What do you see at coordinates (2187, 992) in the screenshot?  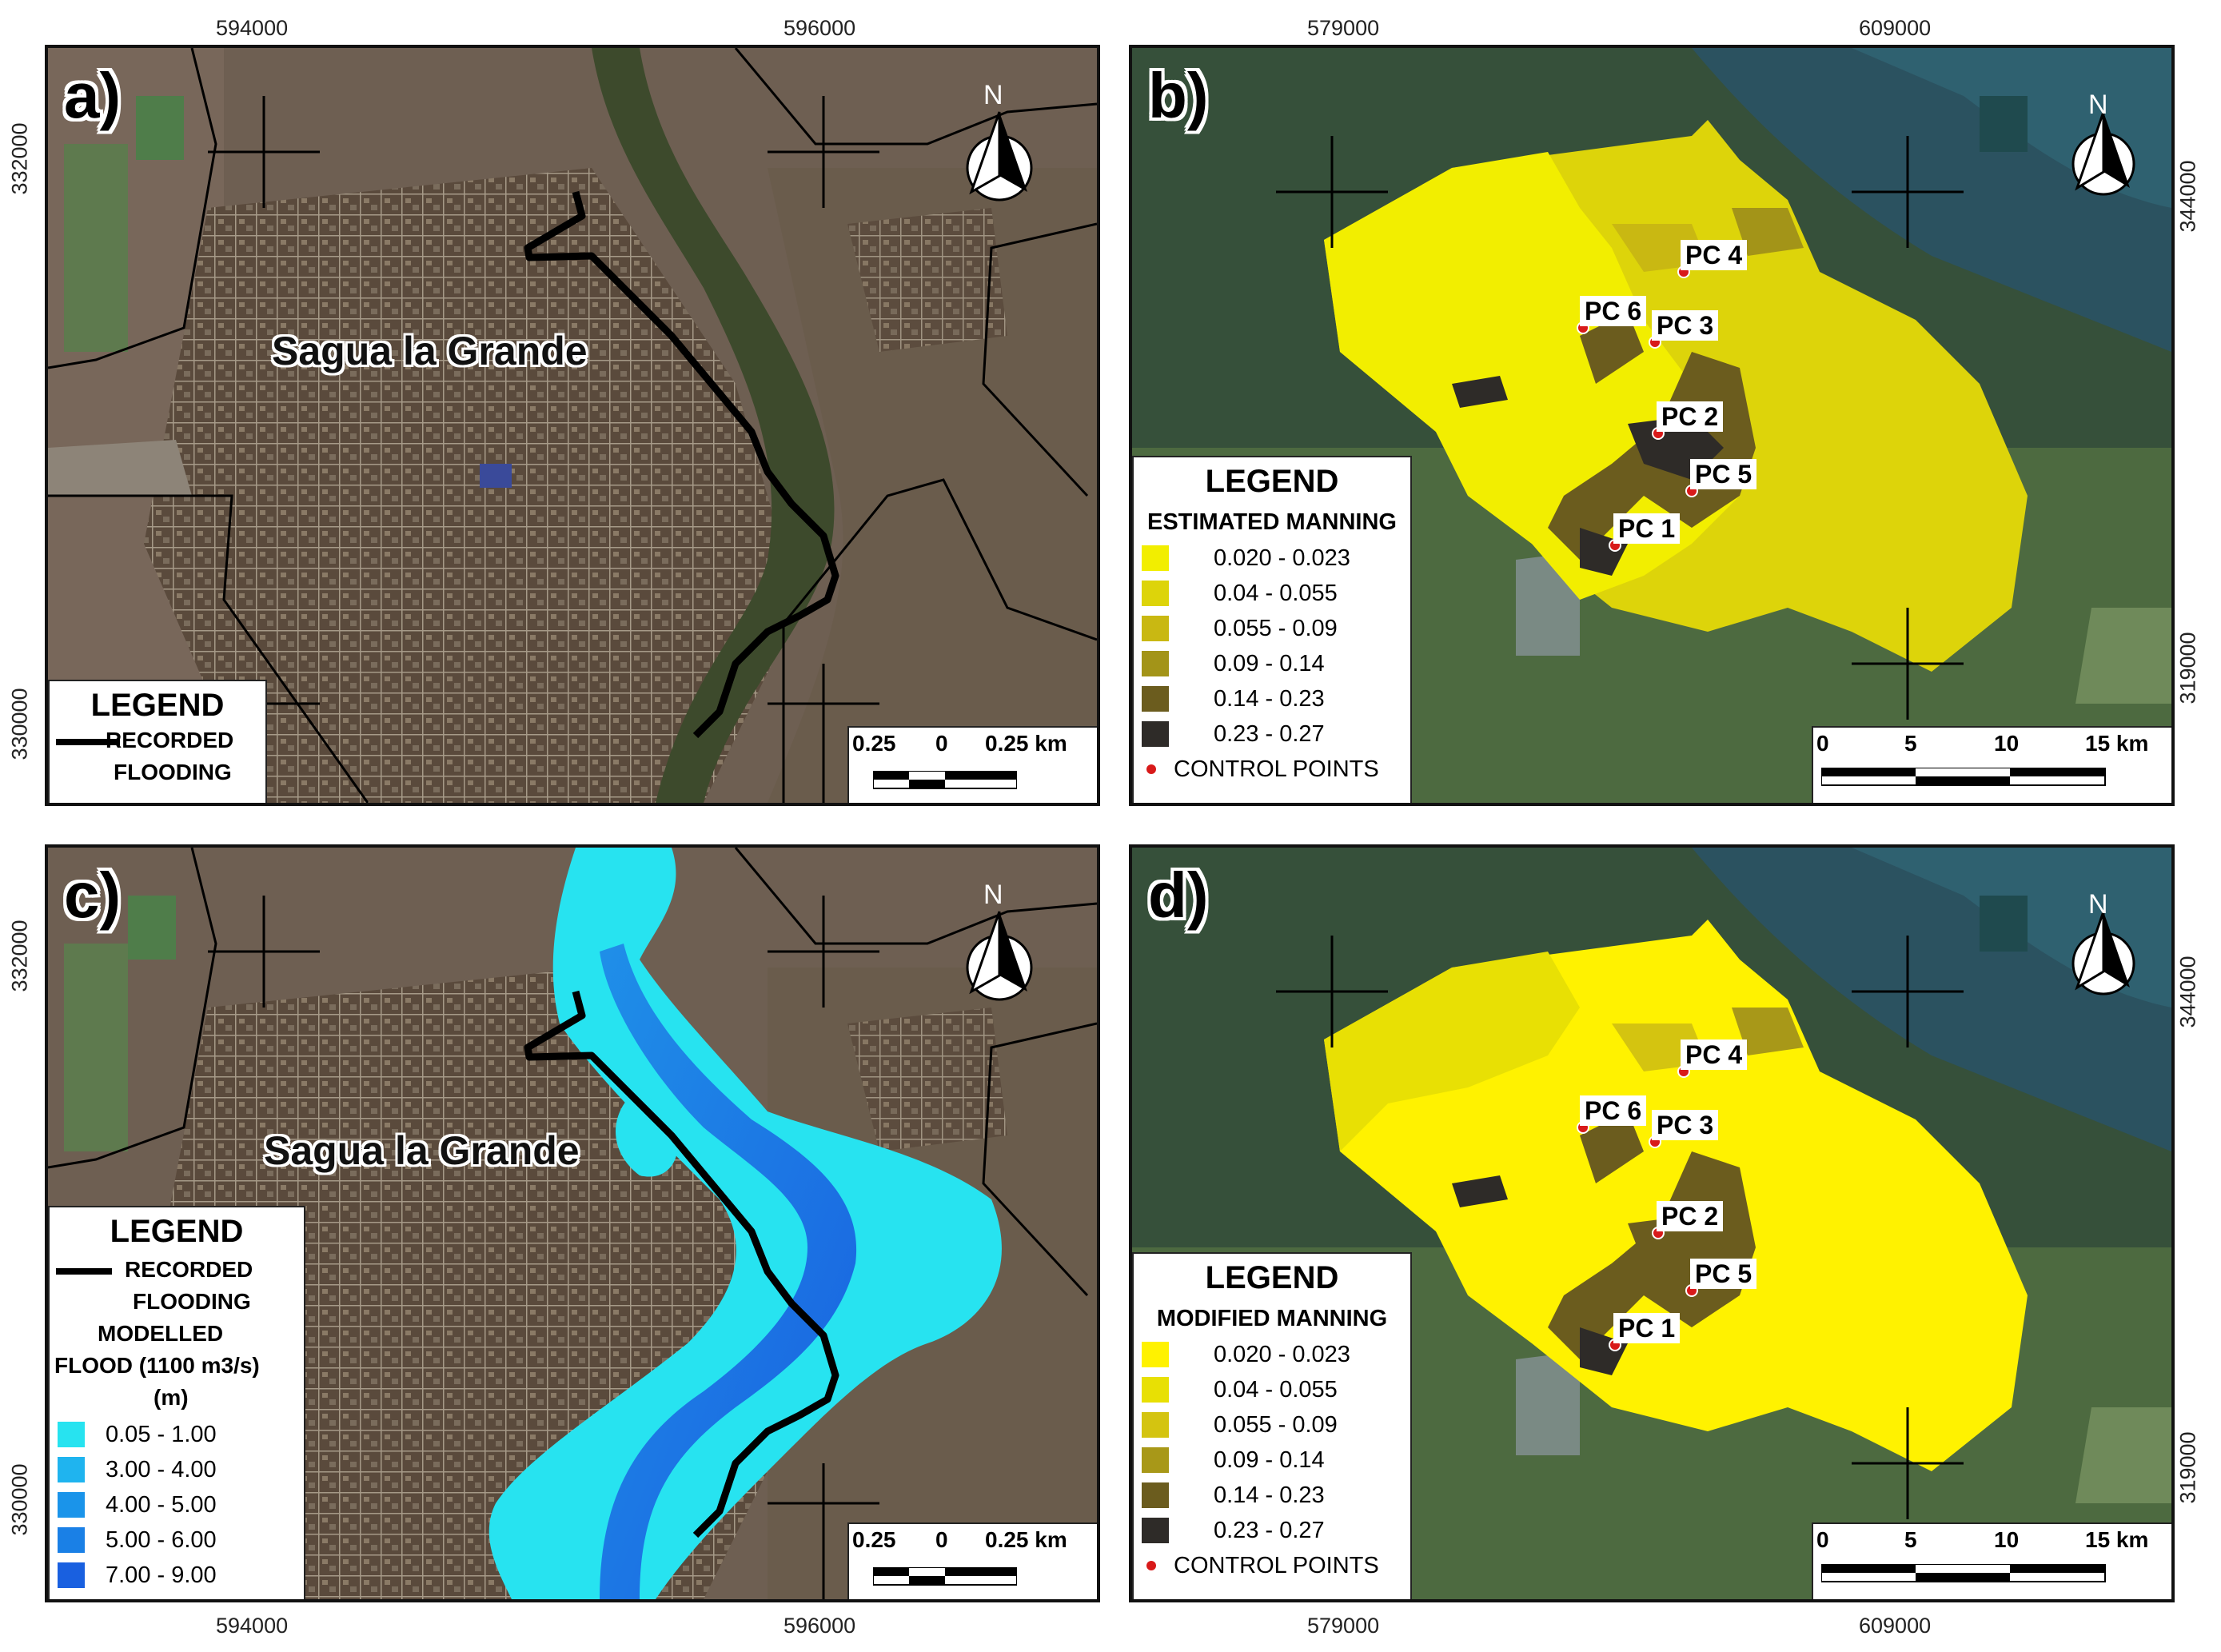 I see `tick-right-344000-d: 344000` at bounding box center [2187, 992].